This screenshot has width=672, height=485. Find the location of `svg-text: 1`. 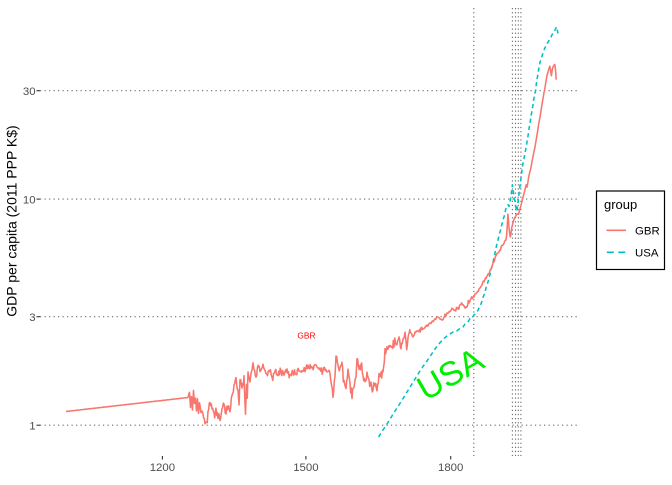

svg-text: 1 is located at coordinates (32, 427).